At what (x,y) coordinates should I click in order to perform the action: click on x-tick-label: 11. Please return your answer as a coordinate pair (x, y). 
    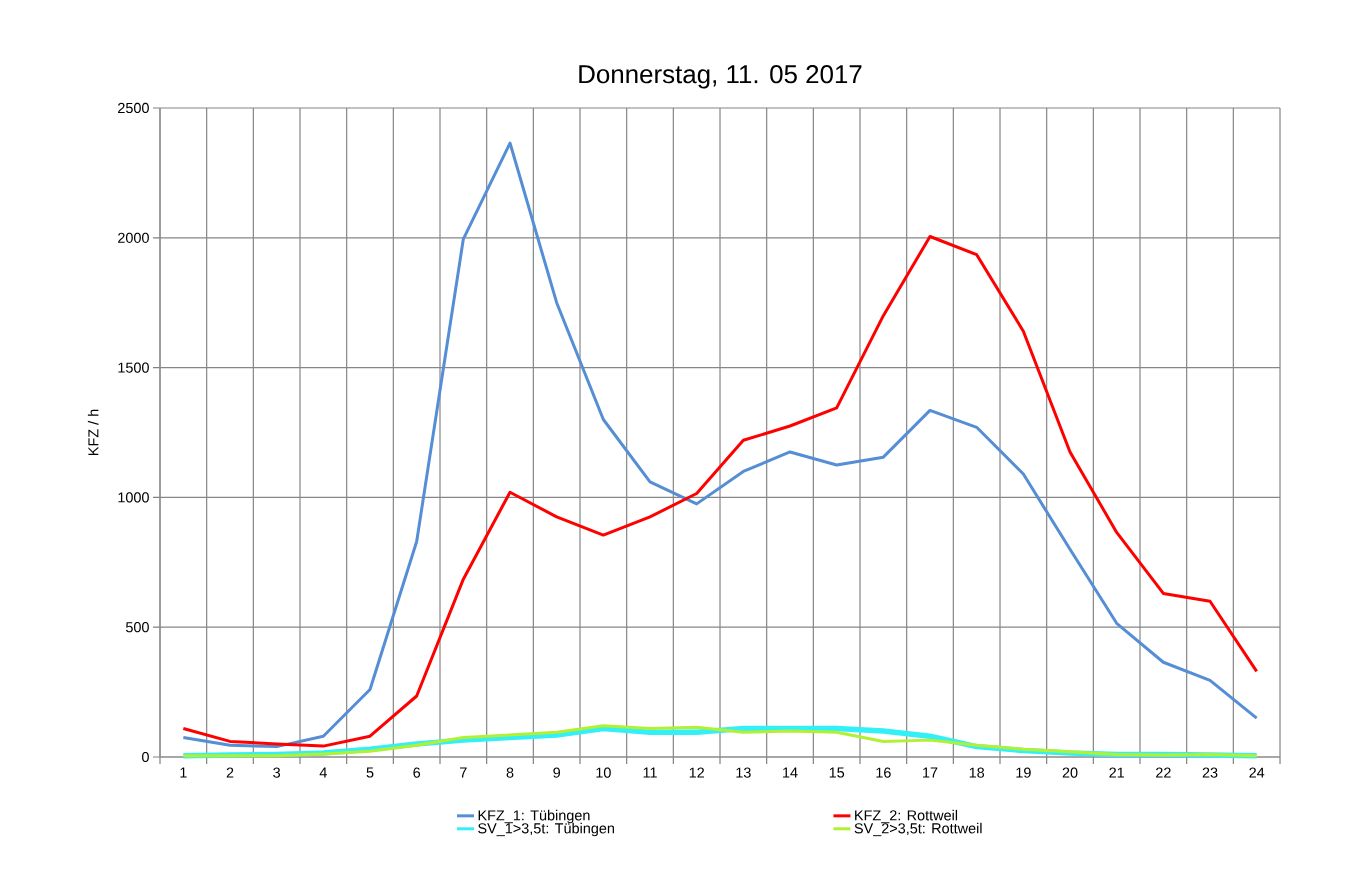
    Looking at the image, I should click on (650, 772).